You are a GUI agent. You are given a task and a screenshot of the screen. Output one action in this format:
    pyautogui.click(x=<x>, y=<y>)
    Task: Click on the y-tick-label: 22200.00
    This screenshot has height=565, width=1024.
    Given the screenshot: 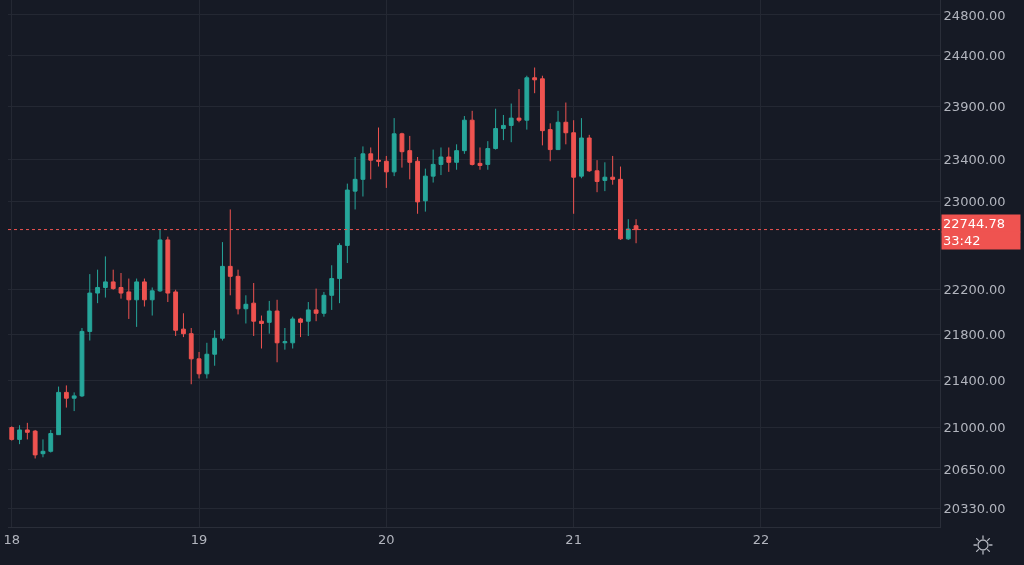 What is the action you would take?
    pyautogui.click(x=974, y=290)
    